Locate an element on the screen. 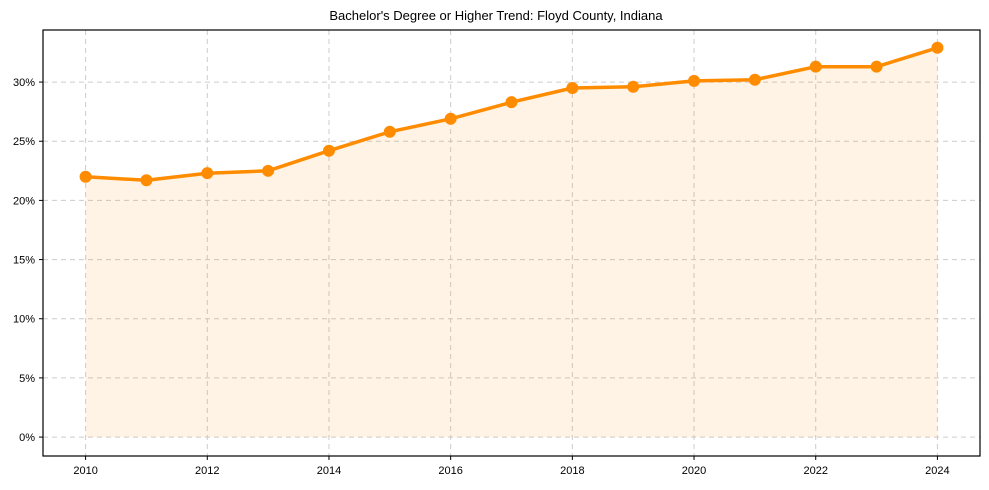  y-tick-label: 5% is located at coordinates (27, 379).